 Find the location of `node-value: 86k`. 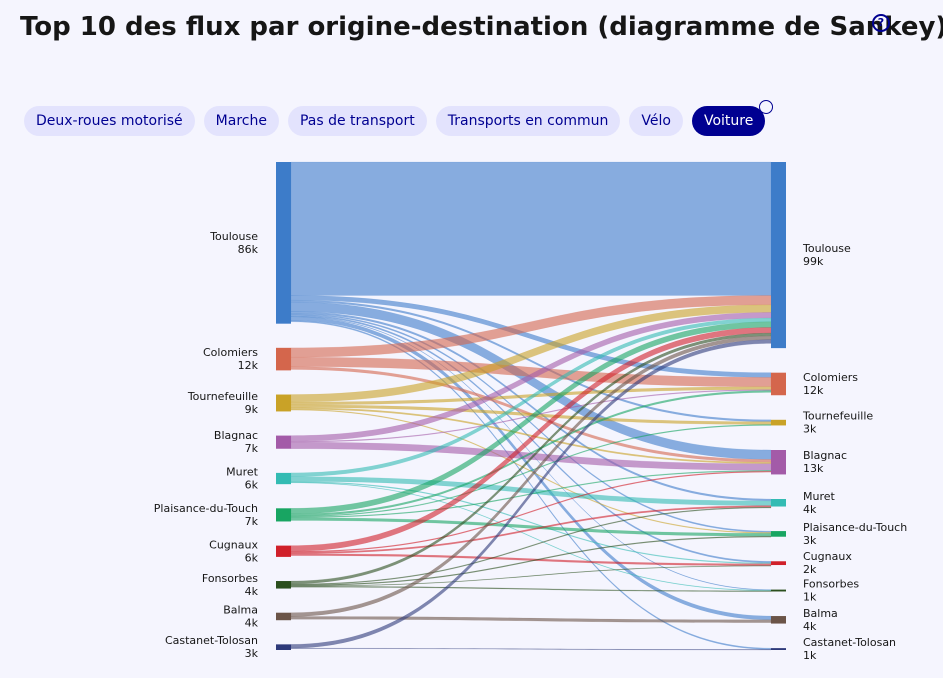

node-value: 86k is located at coordinates (248, 249).